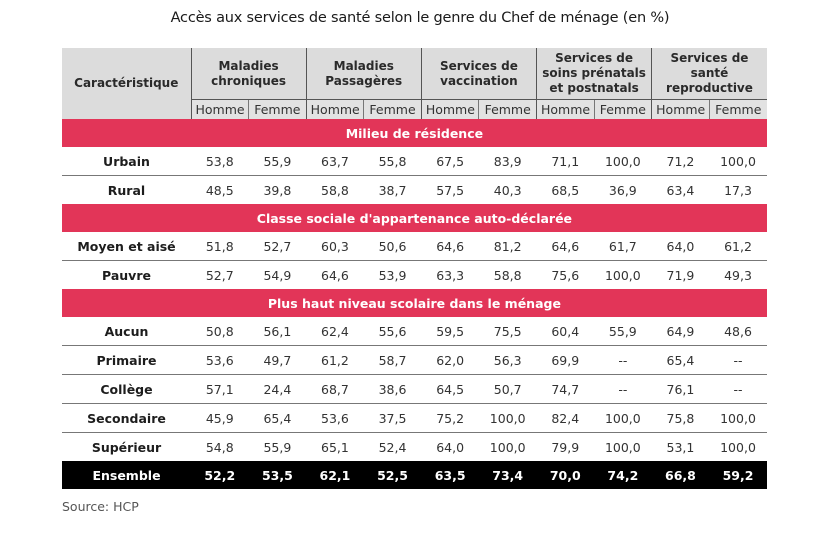 This screenshot has width=840, height=534. Describe the element at coordinates (219, 447) in the screenshot. I see `value-cell: 54,8` at that location.